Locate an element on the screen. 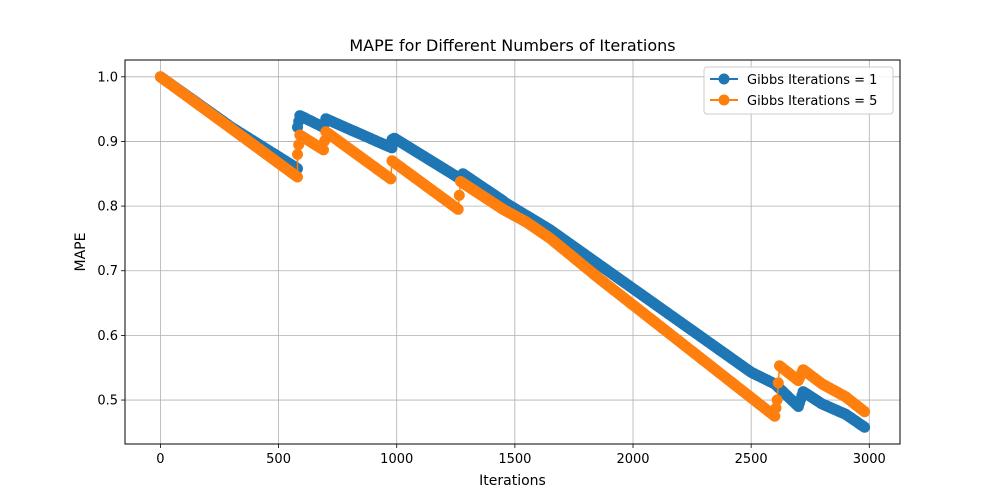 Image resolution: width=1000 pixels, height=500 pixels. y-tick-label: 1.0 is located at coordinates (107, 77).